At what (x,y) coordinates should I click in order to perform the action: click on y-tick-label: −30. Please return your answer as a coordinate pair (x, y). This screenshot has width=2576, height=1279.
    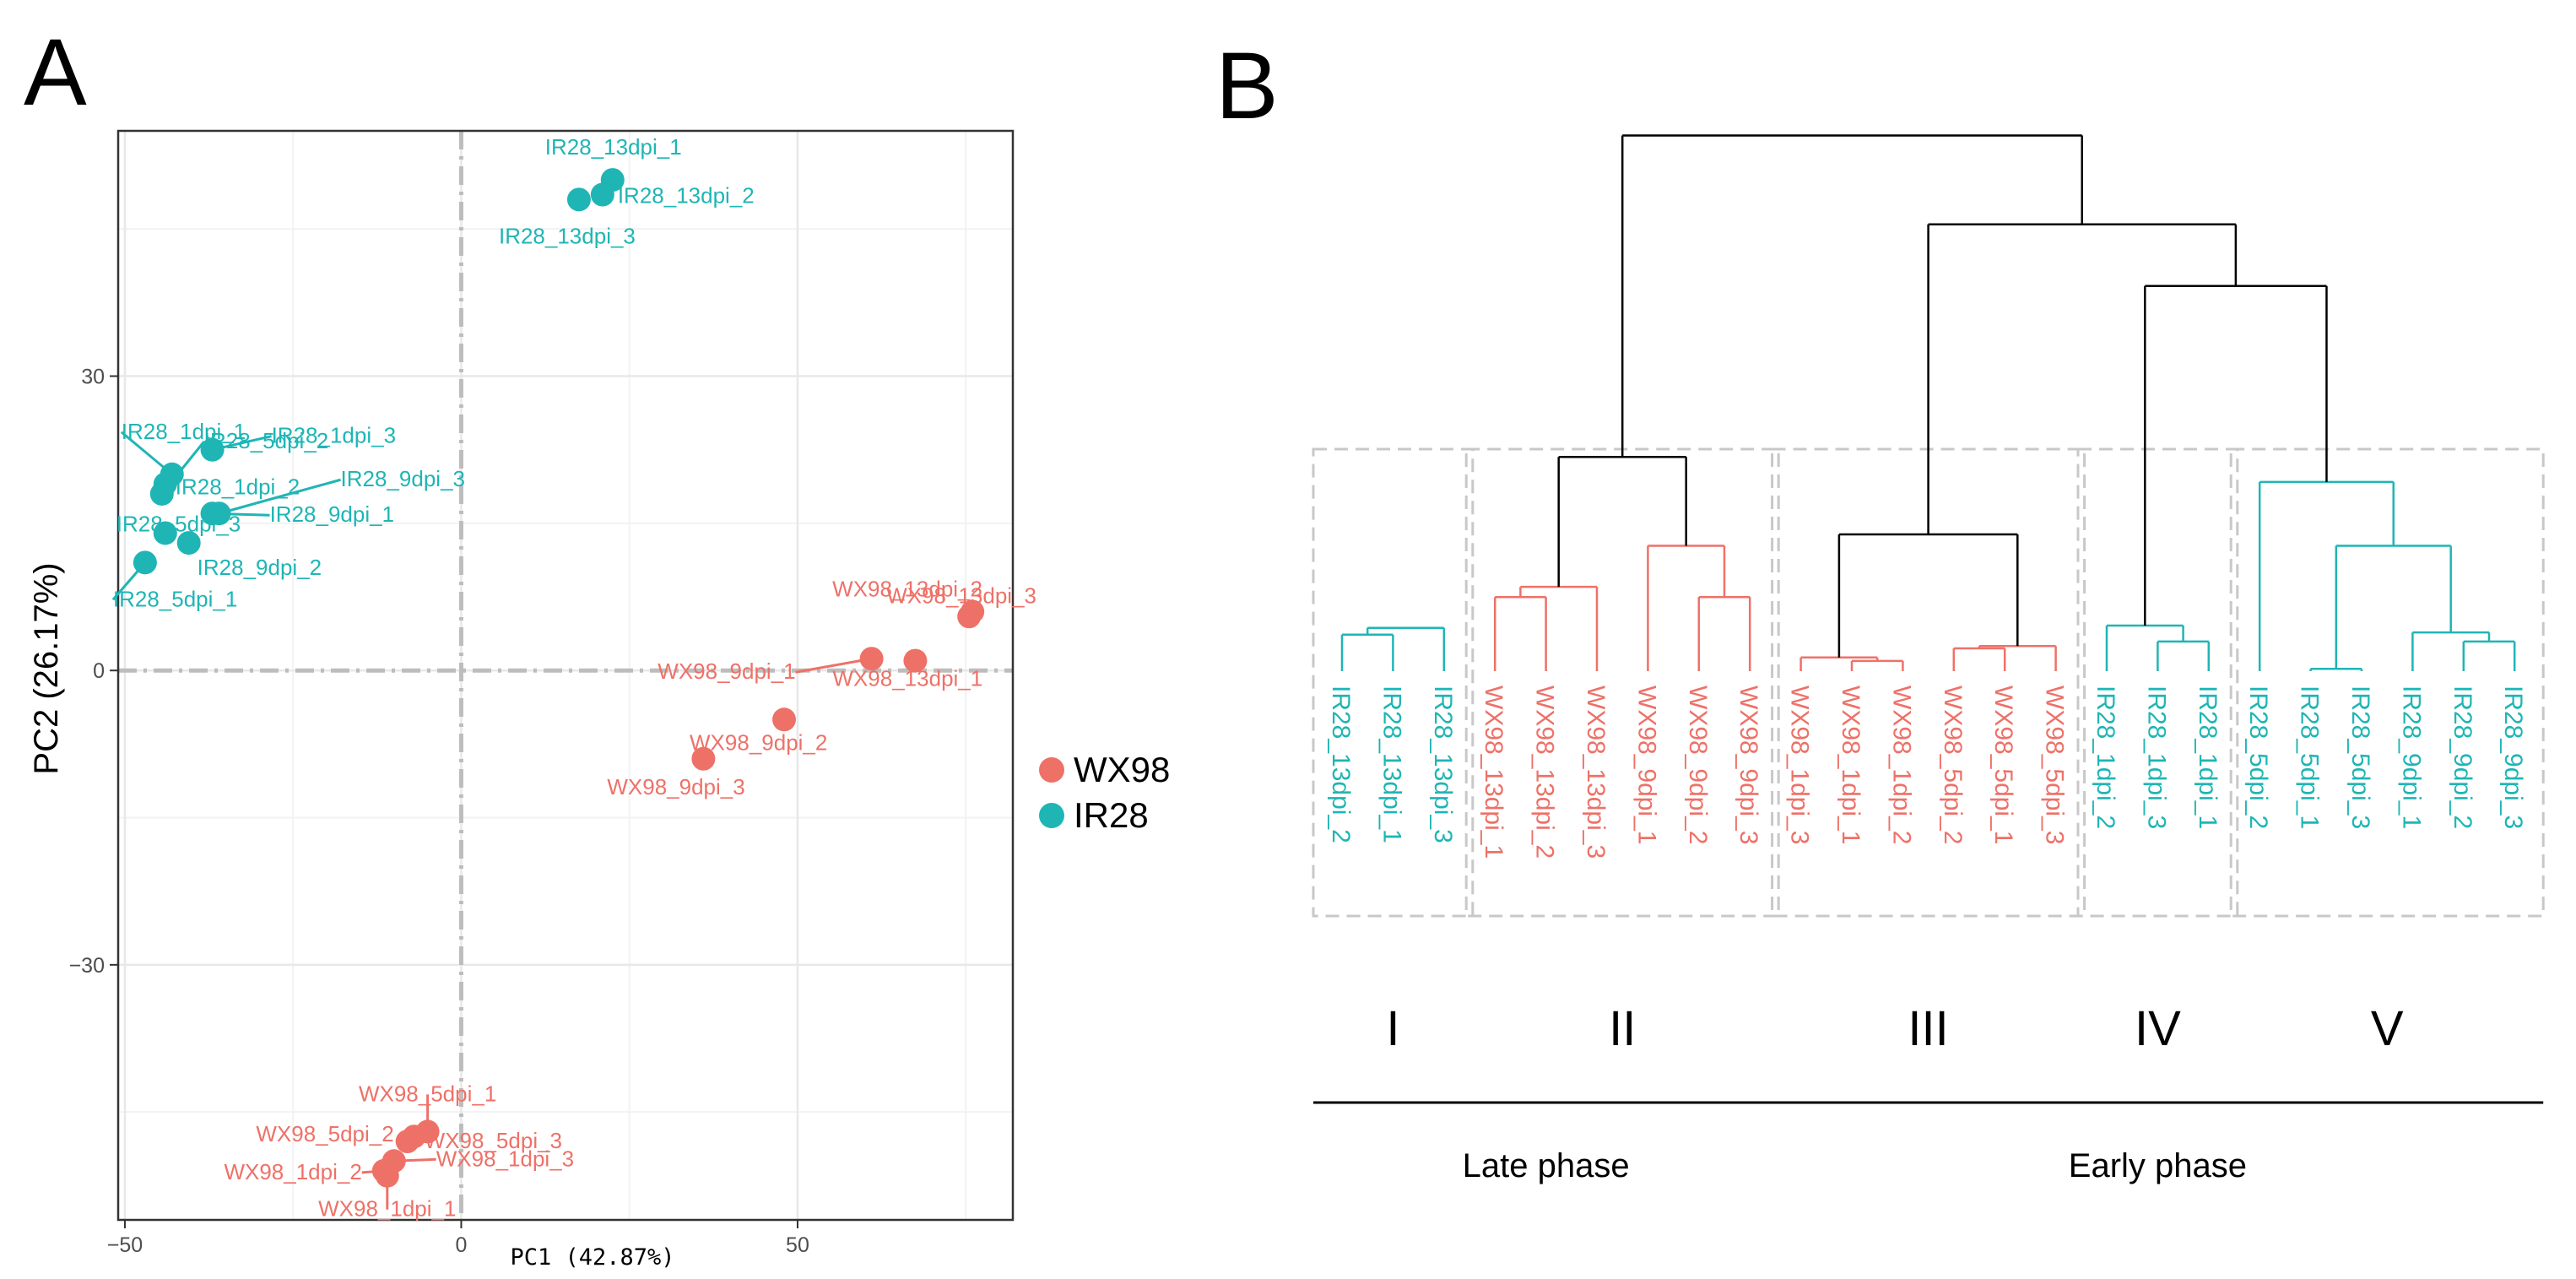
    Looking at the image, I should click on (87, 966).